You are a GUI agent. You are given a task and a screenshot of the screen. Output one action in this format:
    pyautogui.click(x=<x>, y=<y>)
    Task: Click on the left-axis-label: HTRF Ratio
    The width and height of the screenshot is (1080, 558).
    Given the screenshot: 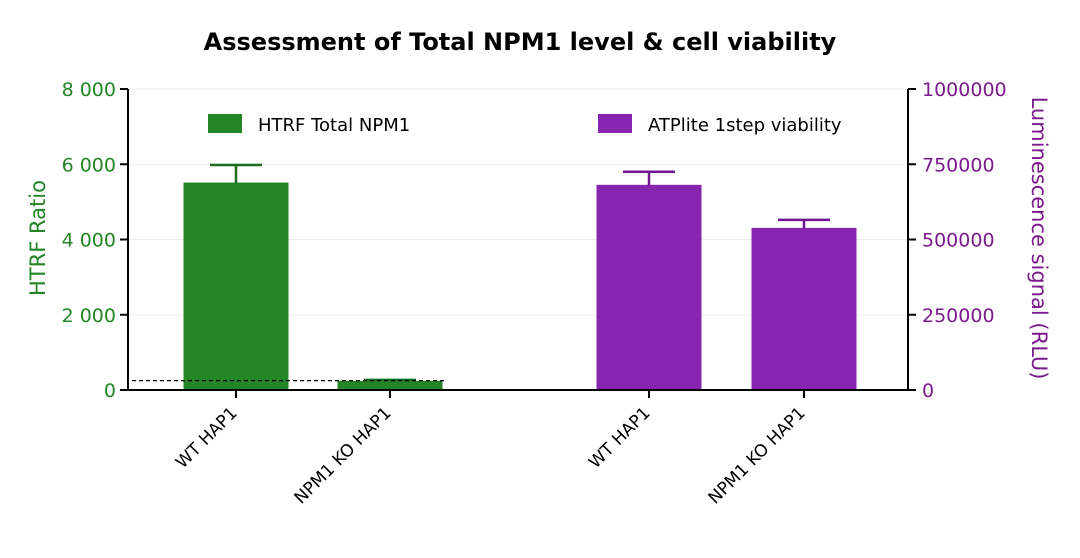 What is the action you would take?
    pyautogui.click(x=38, y=238)
    